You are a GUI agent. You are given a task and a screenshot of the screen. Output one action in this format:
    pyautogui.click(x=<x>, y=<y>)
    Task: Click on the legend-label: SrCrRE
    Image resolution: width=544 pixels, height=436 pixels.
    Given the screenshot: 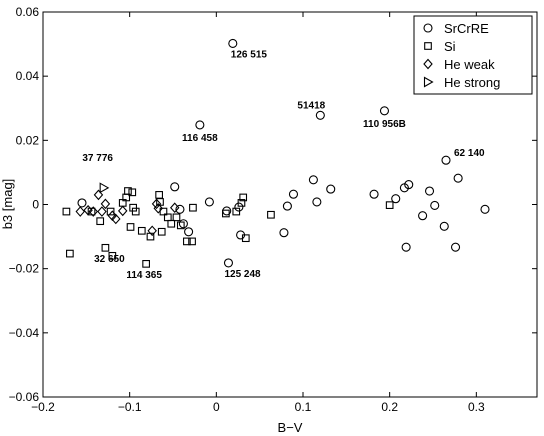 What is the action you would take?
    pyautogui.click(x=466, y=28)
    